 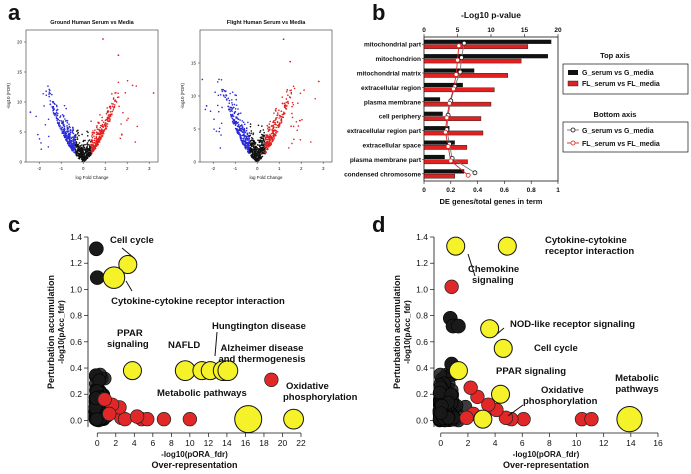 I want to click on x-tick-label: 22, so click(x=301, y=443).